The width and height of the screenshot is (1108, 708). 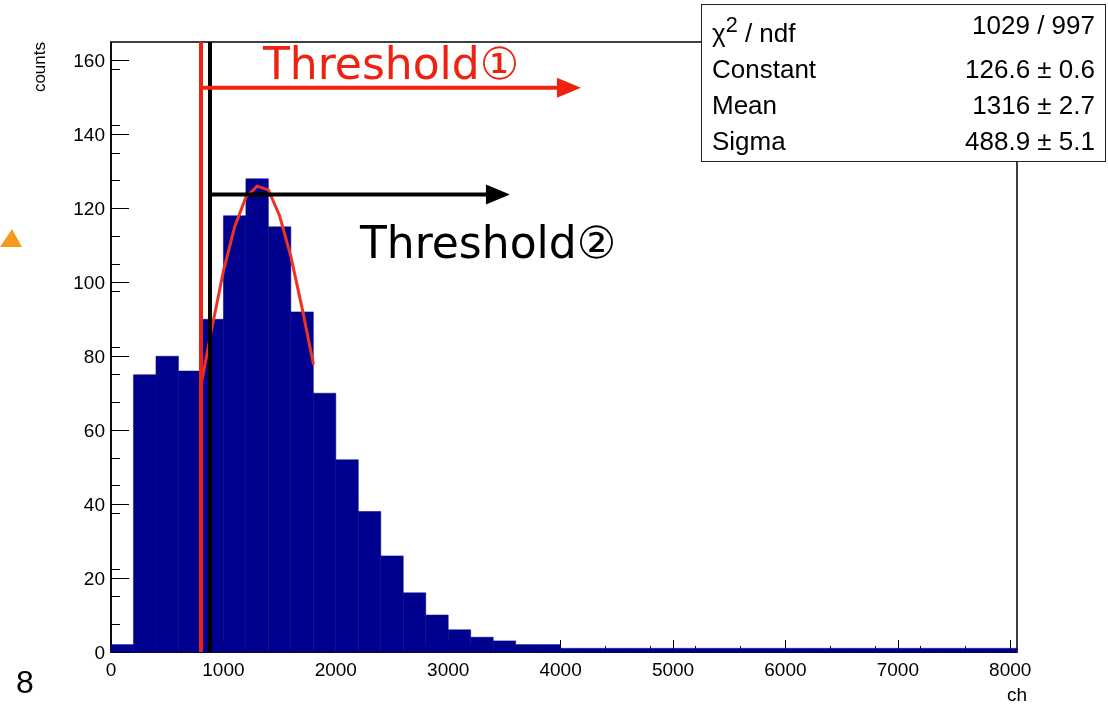 I want to click on x-tick-label: 6000, so click(x=785, y=669).